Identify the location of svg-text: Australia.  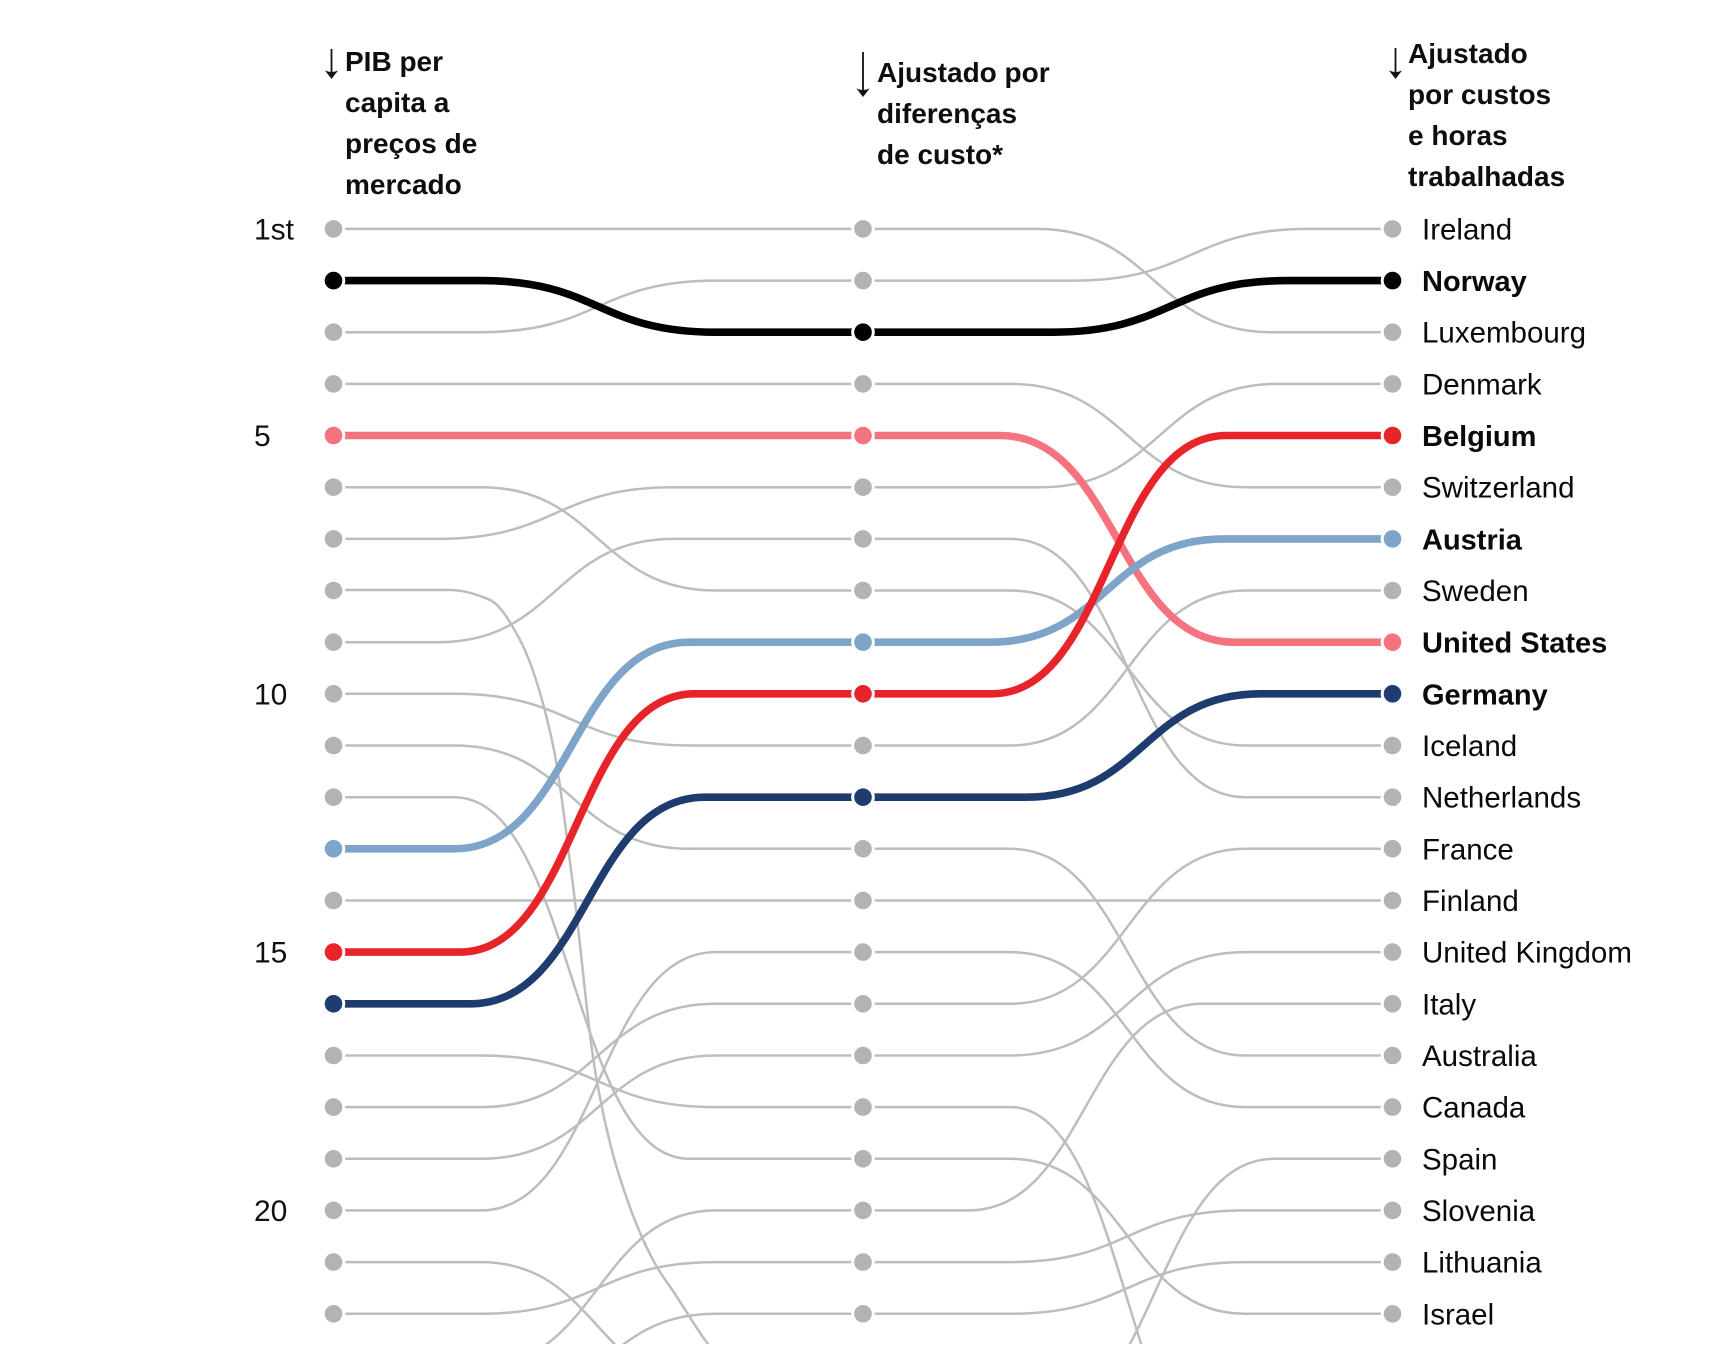
(1479, 1056).